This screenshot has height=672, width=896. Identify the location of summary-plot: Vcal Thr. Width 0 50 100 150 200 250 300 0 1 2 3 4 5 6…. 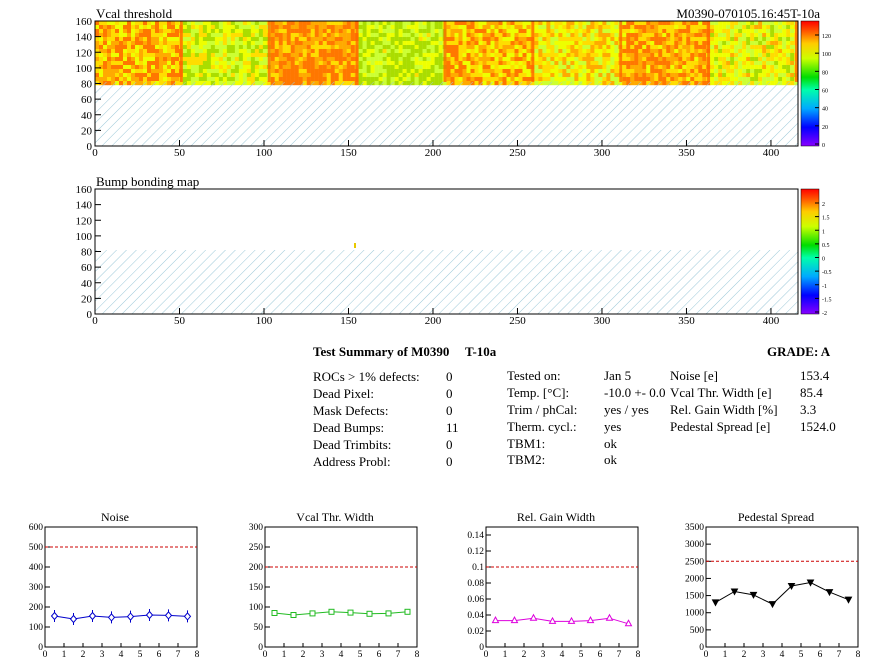
(334, 585).